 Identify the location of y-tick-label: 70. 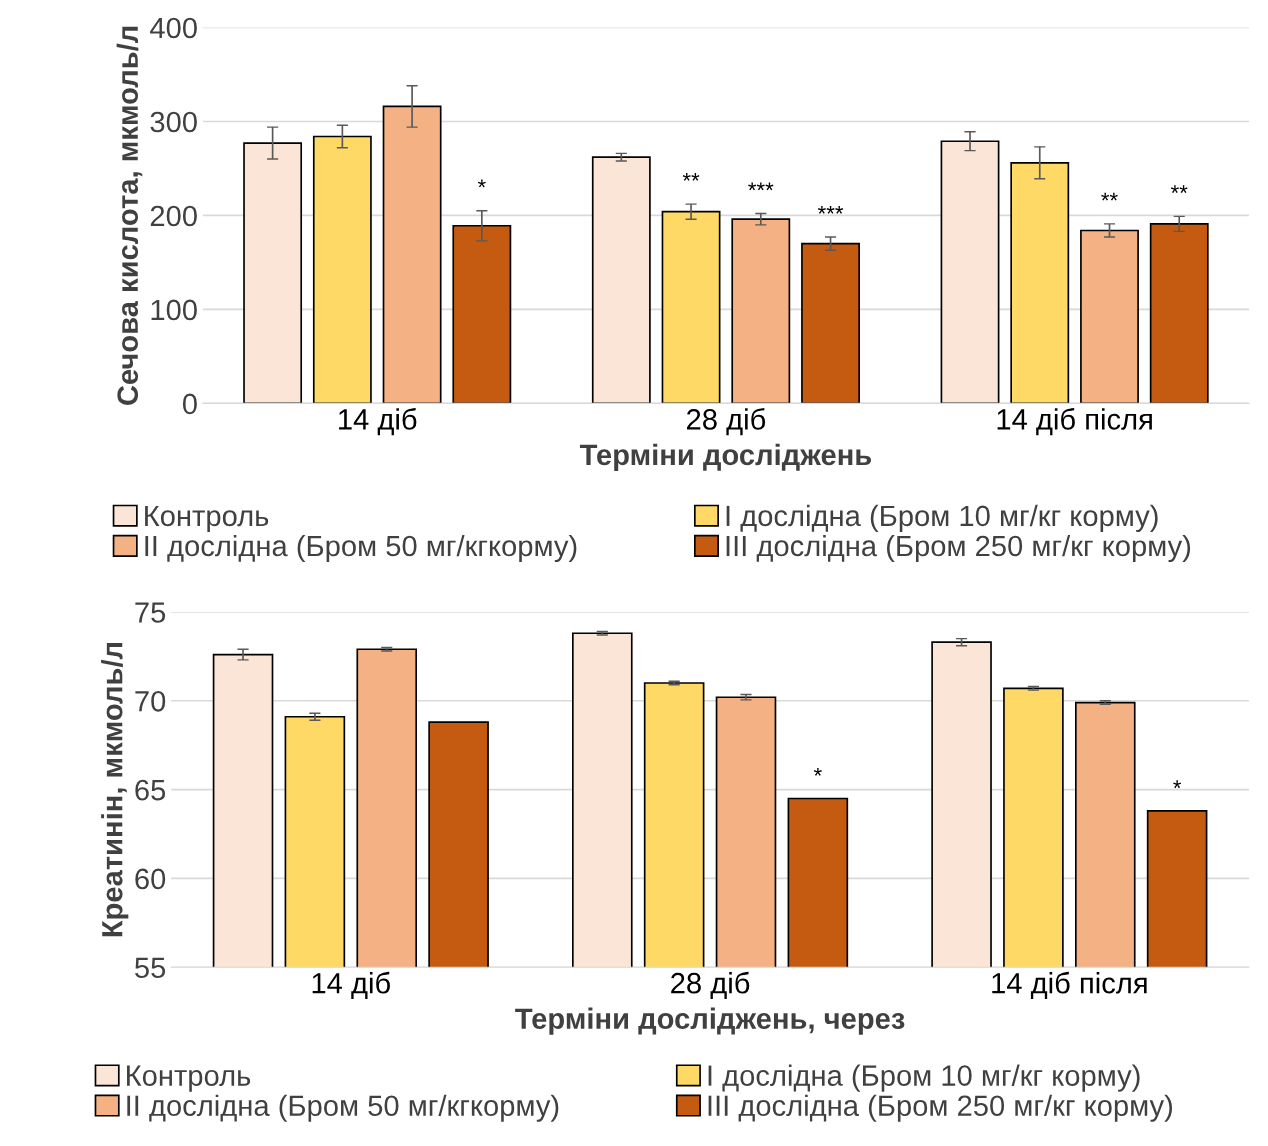
(150, 701).